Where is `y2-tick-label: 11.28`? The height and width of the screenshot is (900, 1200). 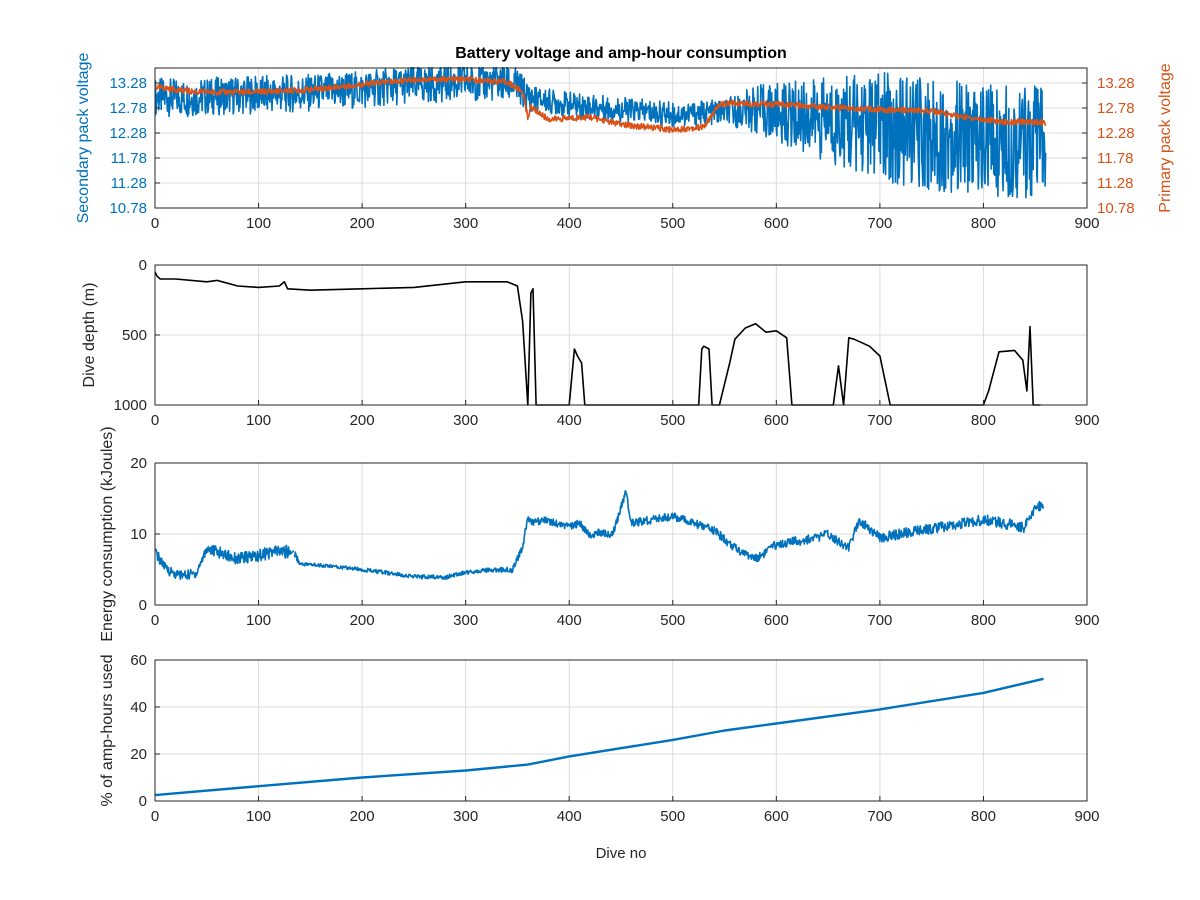 y2-tick-label: 11.28 is located at coordinates (1115, 183).